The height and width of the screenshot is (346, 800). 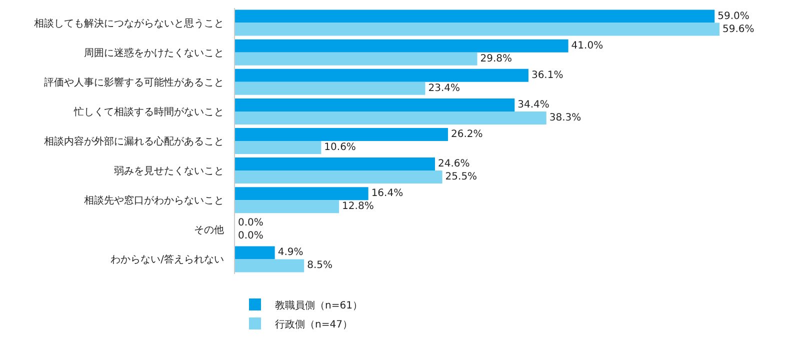 What do you see at coordinates (154, 200) in the screenshot?
I see `y-tick-label: 相談先や窓口がわからないこと` at bounding box center [154, 200].